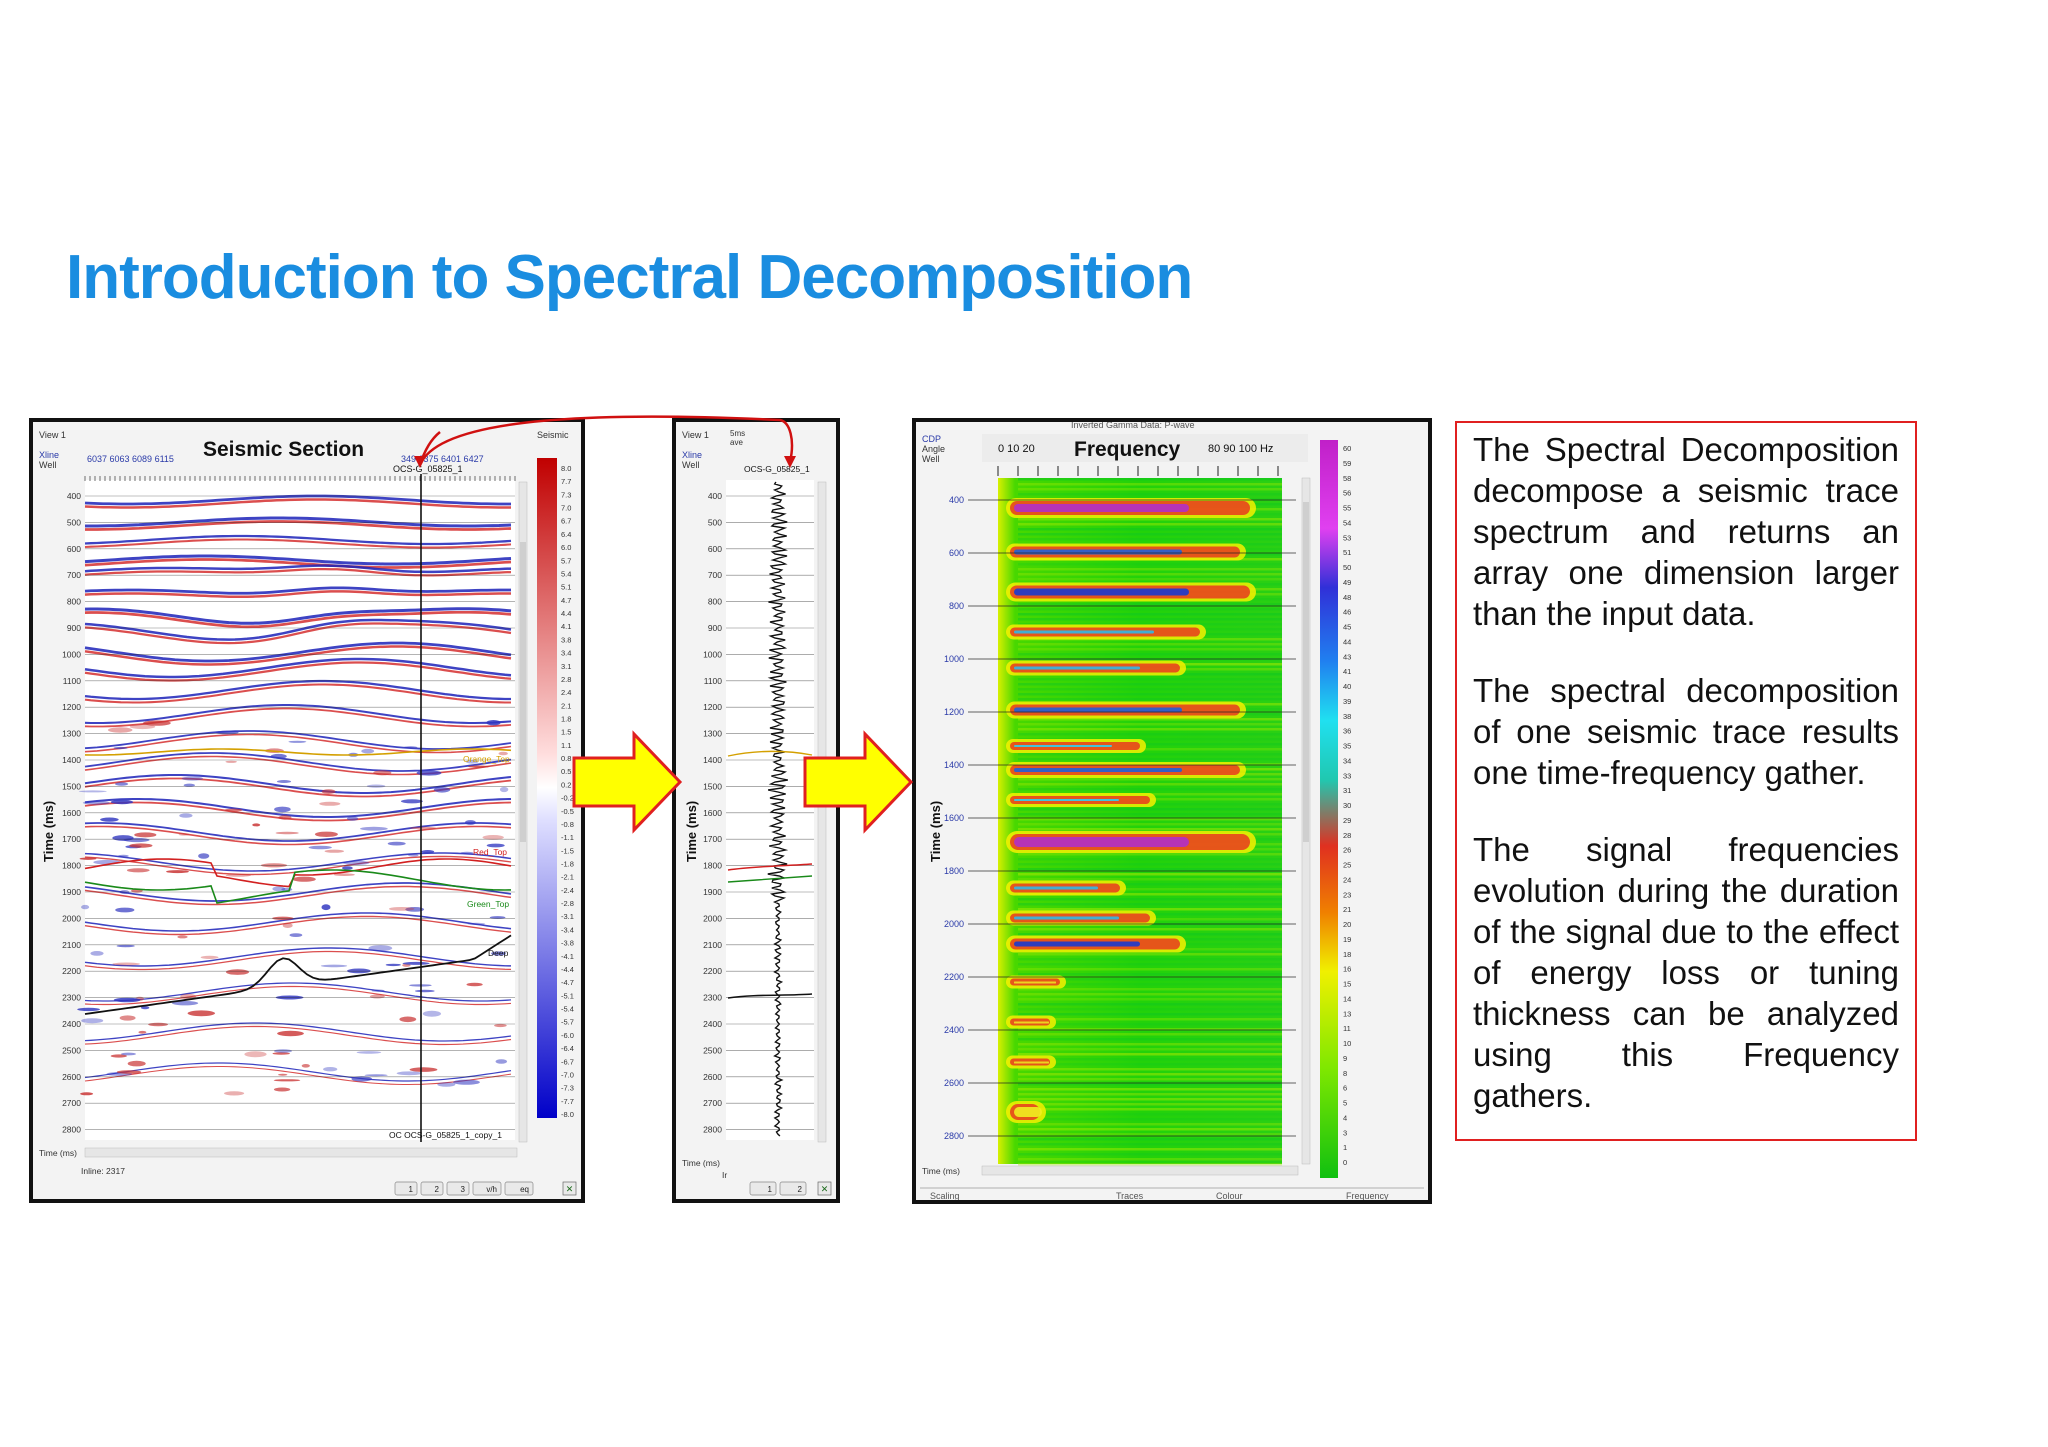 The image size is (2048, 1447). I want to click on bottom-tab-label: Frequency, so click(1367, 1195).